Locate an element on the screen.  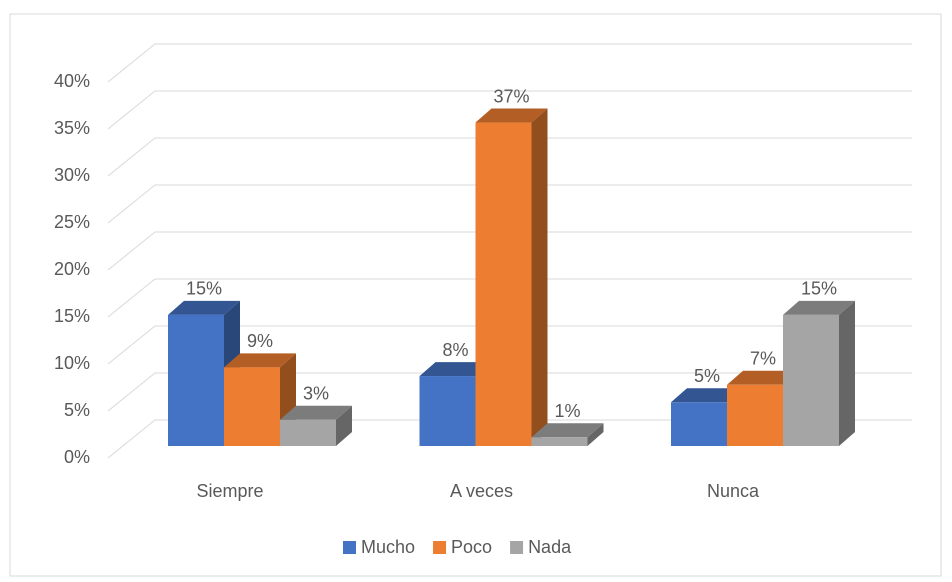
data-label: 3% is located at coordinates (316, 394).